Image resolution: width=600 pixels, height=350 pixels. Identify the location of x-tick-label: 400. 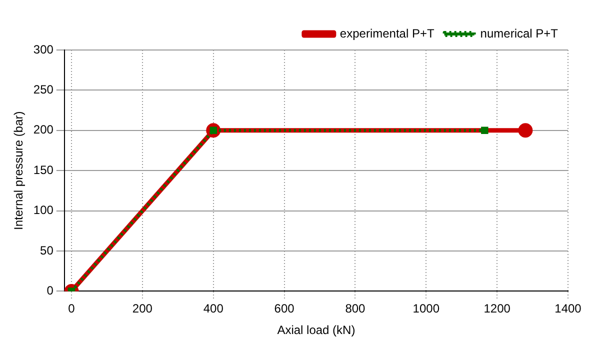
(213, 309).